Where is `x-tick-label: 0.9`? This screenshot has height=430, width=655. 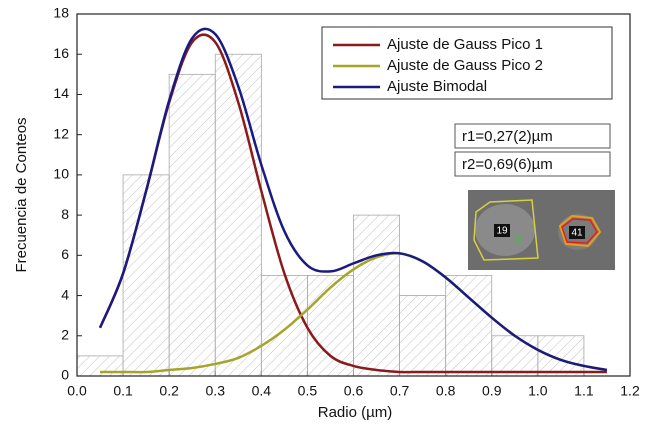
x-tick-label: 0.9 is located at coordinates (492, 391).